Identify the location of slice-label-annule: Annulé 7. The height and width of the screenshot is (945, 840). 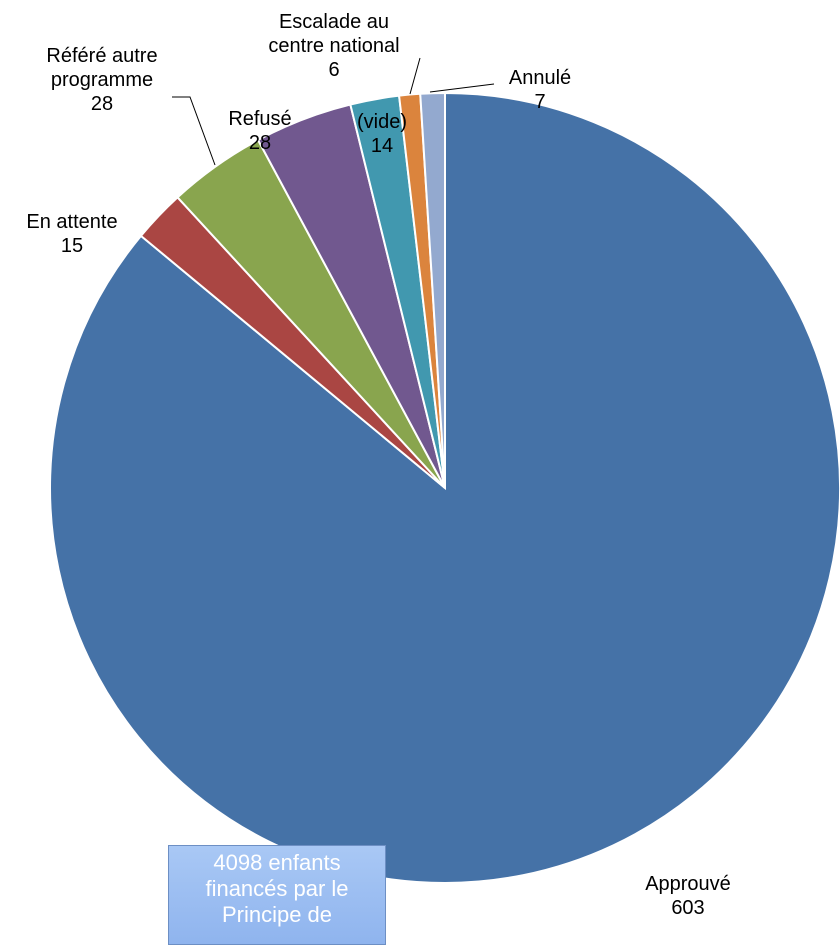
(540, 90).